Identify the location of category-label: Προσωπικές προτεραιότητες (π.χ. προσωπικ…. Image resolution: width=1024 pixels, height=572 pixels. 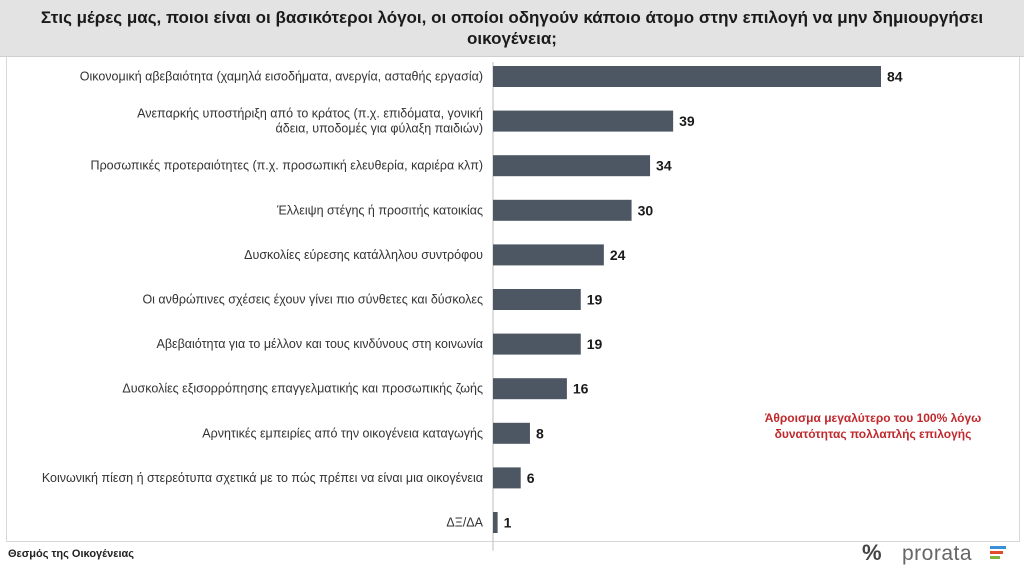
(287, 166).